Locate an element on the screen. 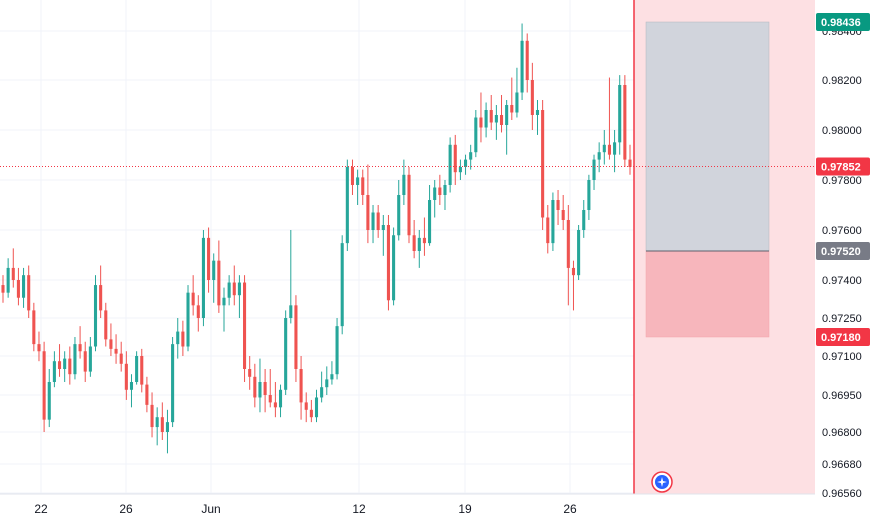 The height and width of the screenshot is (523, 872). y-tick-label: 0.98200 is located at coordinates (842, 81).